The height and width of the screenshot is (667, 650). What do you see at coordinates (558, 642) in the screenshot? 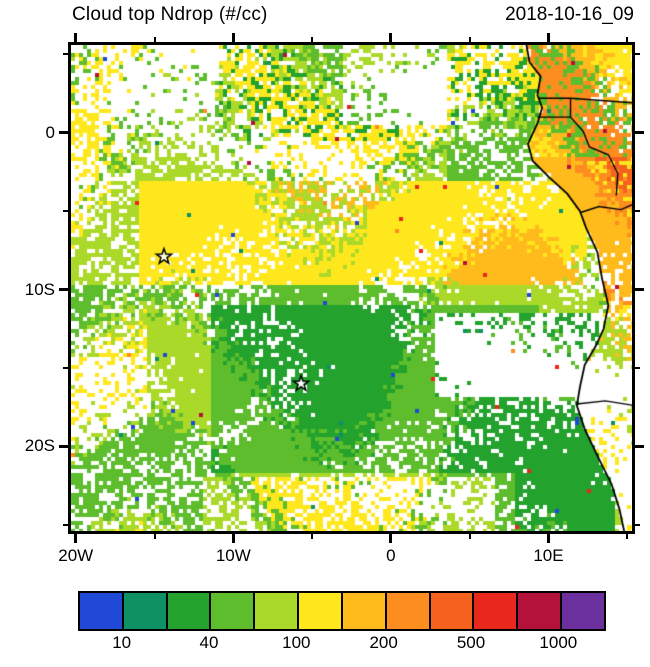
I see `colorbar-tick-label: 1000` at bounding box center [558, 642].